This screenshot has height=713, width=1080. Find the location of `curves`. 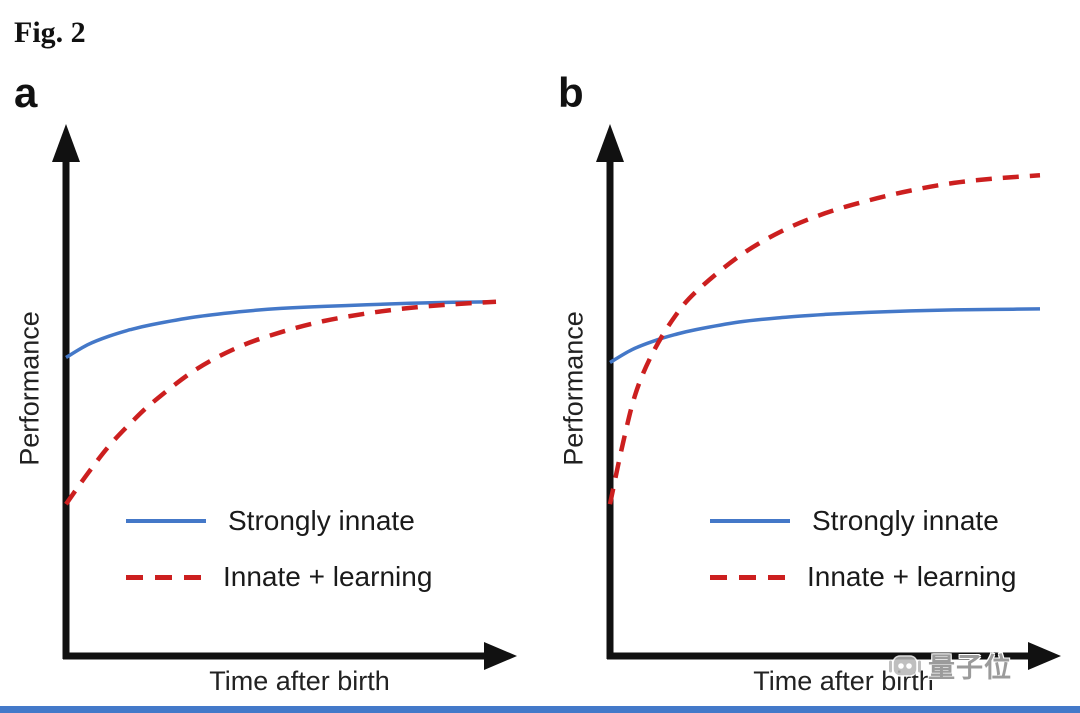

curves is located at coordinates (280, 402).